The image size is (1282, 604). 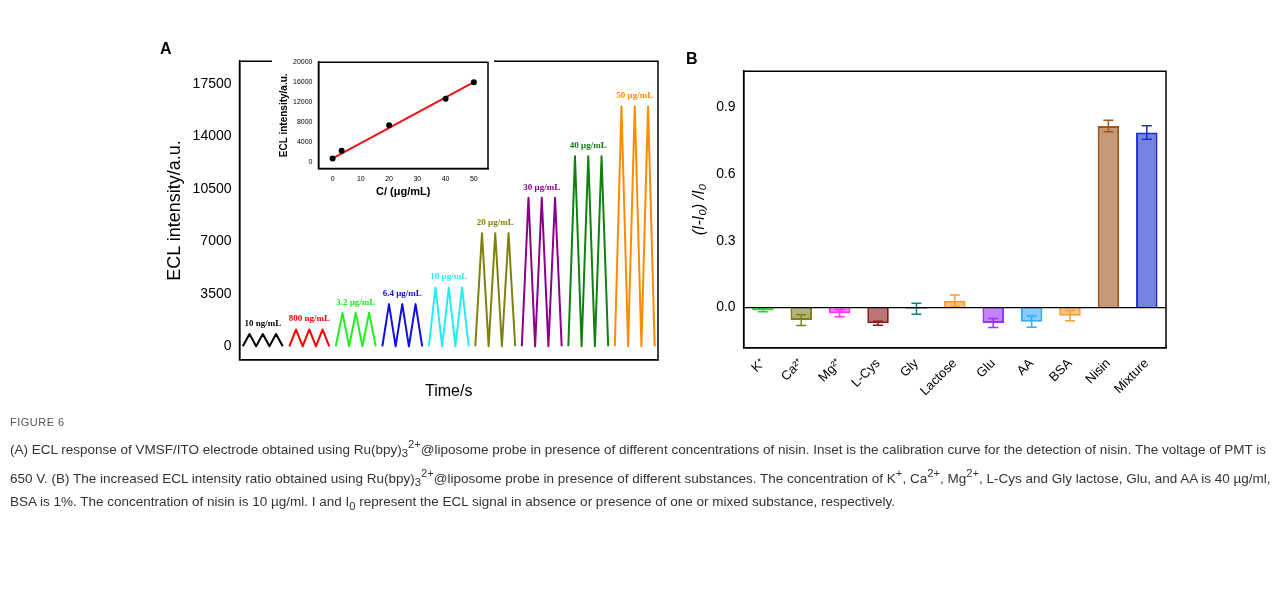 I want to click on y-tick-label: 0.6, so click(x=726, y=172).